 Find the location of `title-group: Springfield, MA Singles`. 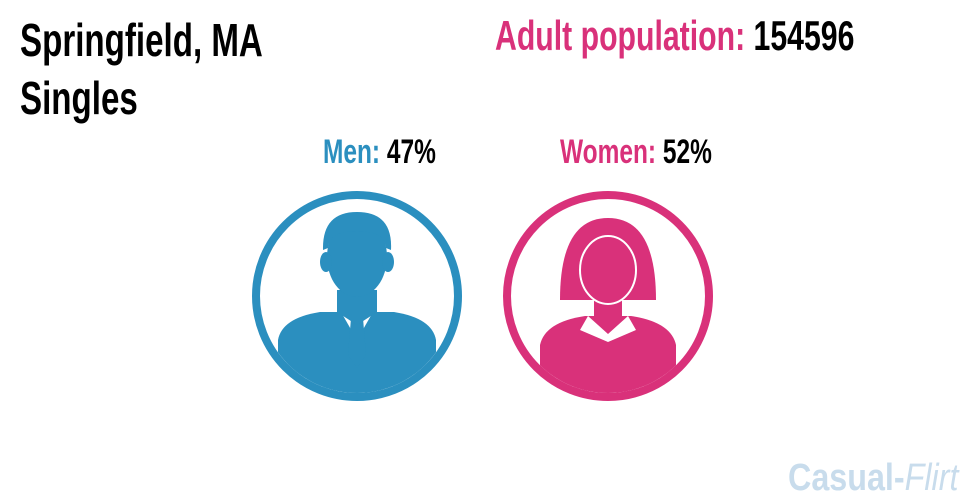

title-group: Springfield, MA Singles is located at coordinates (141, 70).